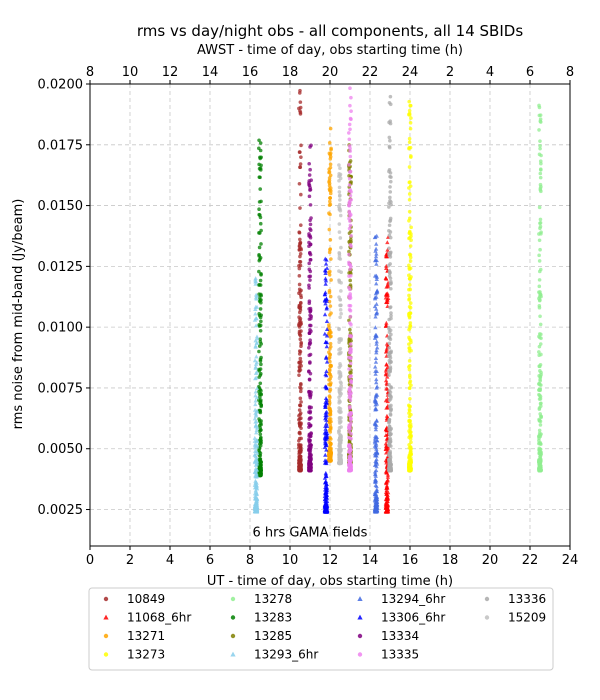 Image resolution: width=600 pixels, height=700 pixels. I want to click on x-tick-label: 14, so click(370, 560).